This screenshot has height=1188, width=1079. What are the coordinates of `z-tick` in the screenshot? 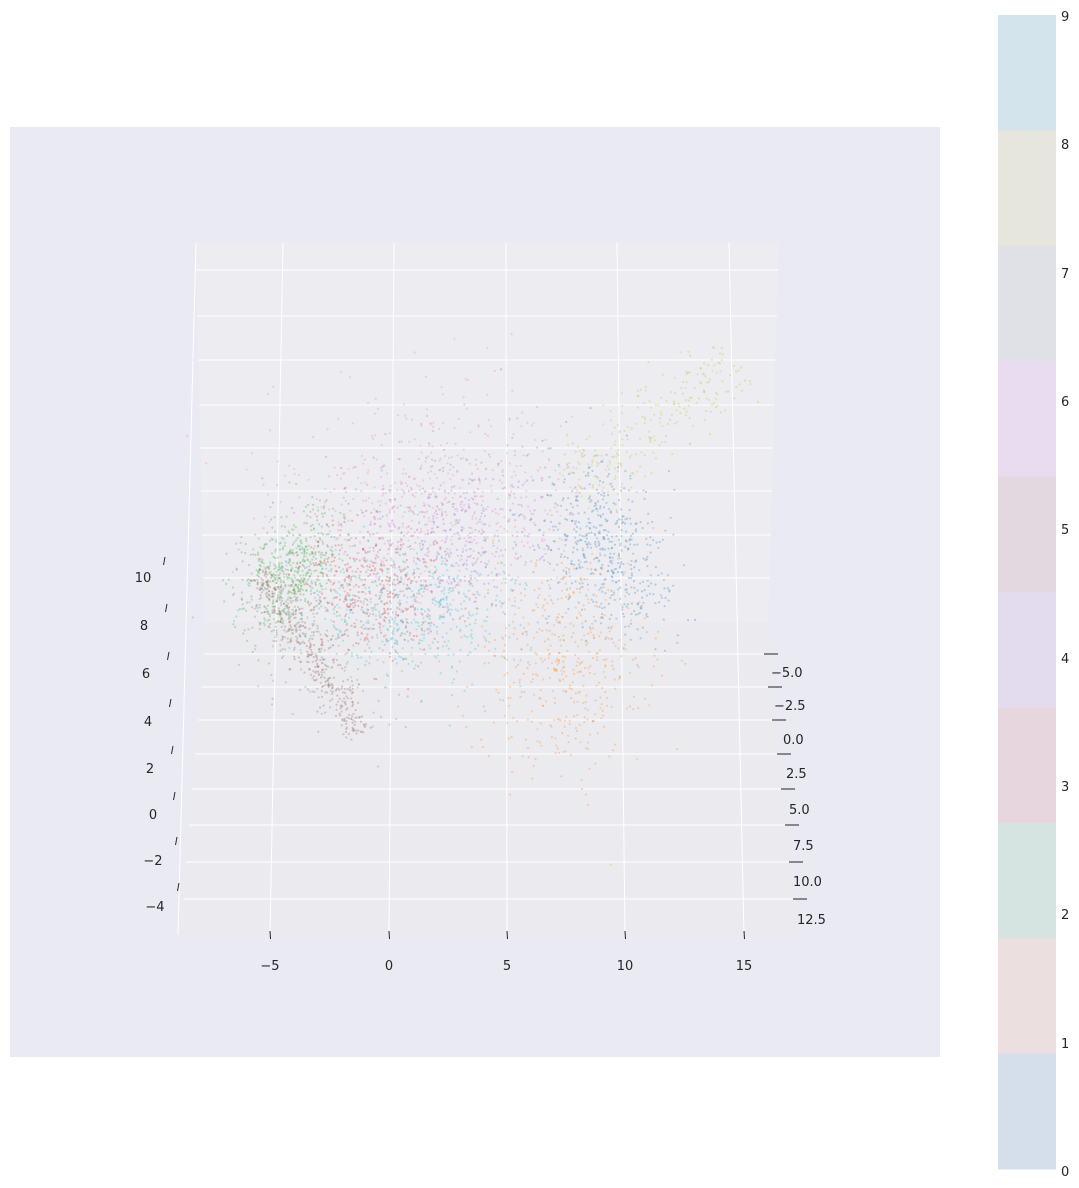 It's located at (178, 887).